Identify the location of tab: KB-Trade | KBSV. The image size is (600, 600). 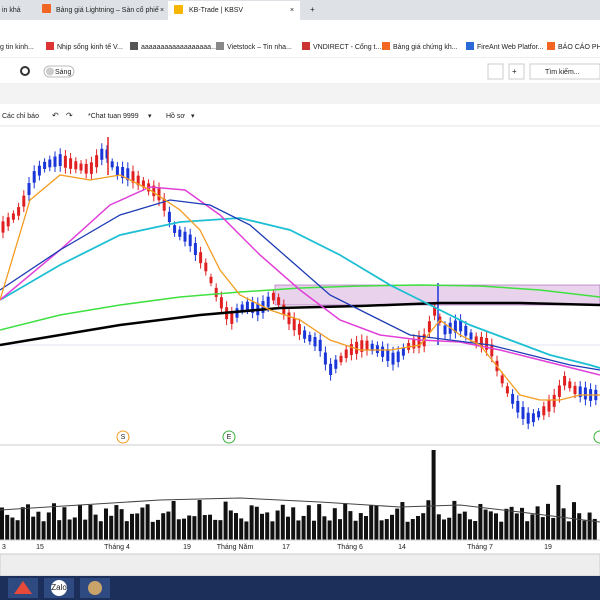
(216, 10).